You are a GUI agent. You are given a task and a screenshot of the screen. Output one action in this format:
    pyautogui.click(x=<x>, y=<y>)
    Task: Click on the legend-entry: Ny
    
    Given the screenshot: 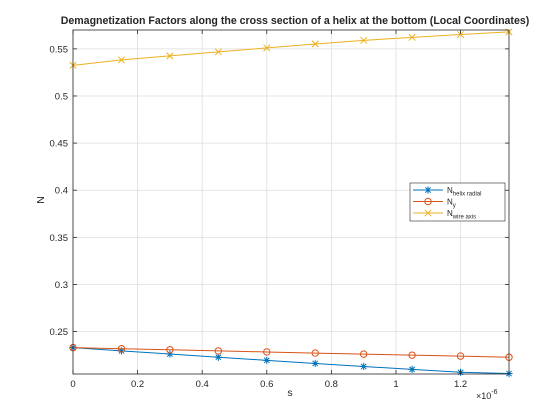 What is the action you would take?
    pyautogui.click(x=434, y=203)
    